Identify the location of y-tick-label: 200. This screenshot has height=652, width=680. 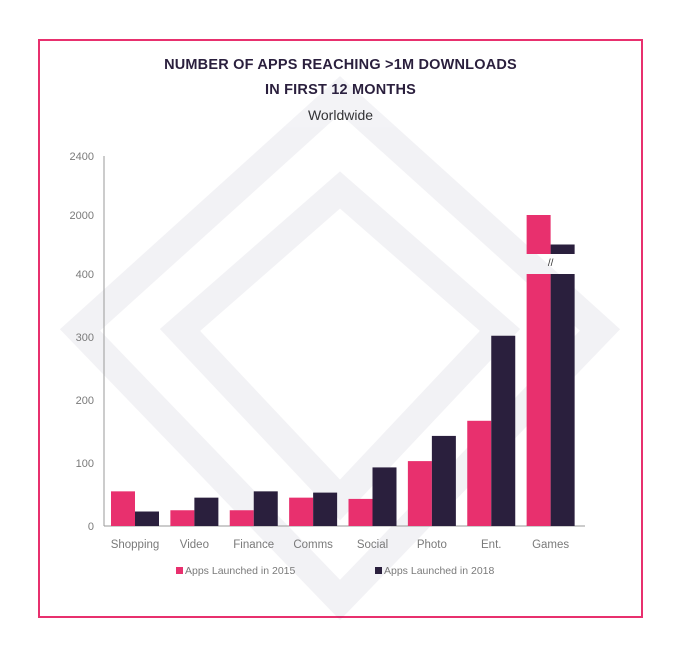
(85, 401).